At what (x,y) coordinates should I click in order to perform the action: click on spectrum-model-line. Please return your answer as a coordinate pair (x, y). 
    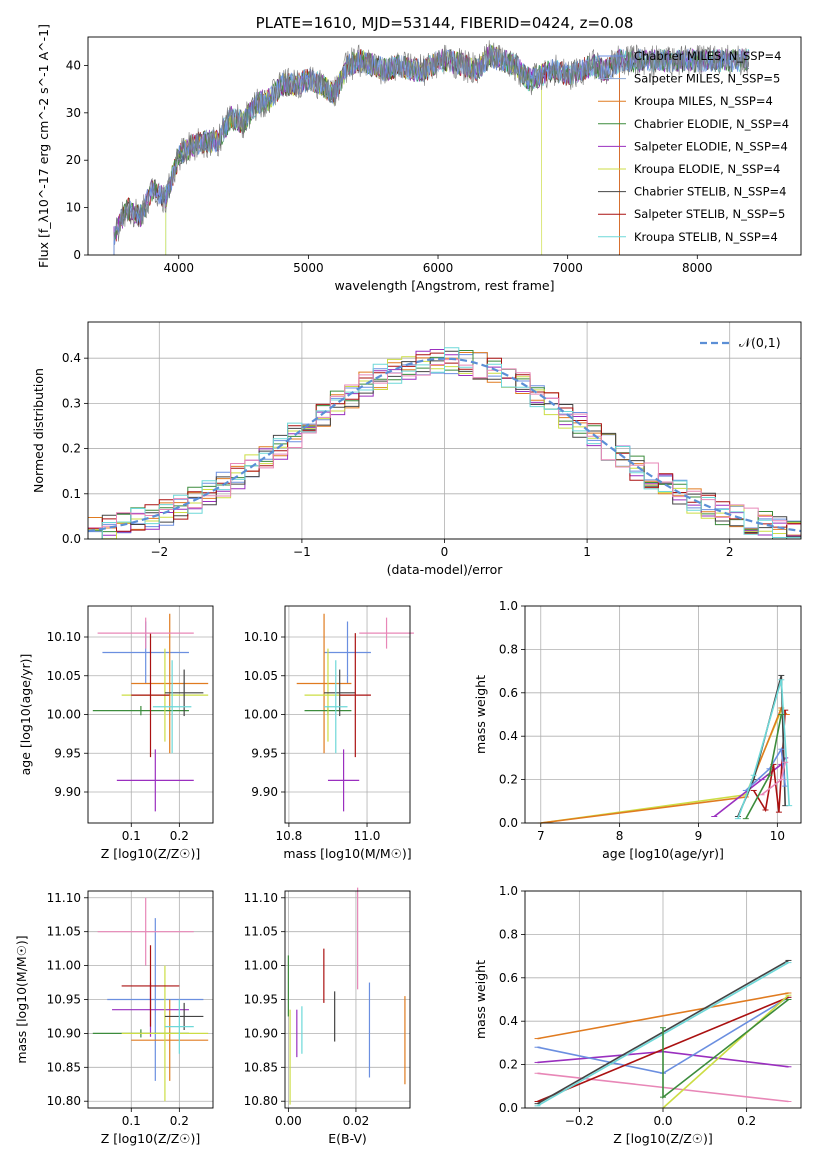
    Looking at the image, I should click on (354, 150).